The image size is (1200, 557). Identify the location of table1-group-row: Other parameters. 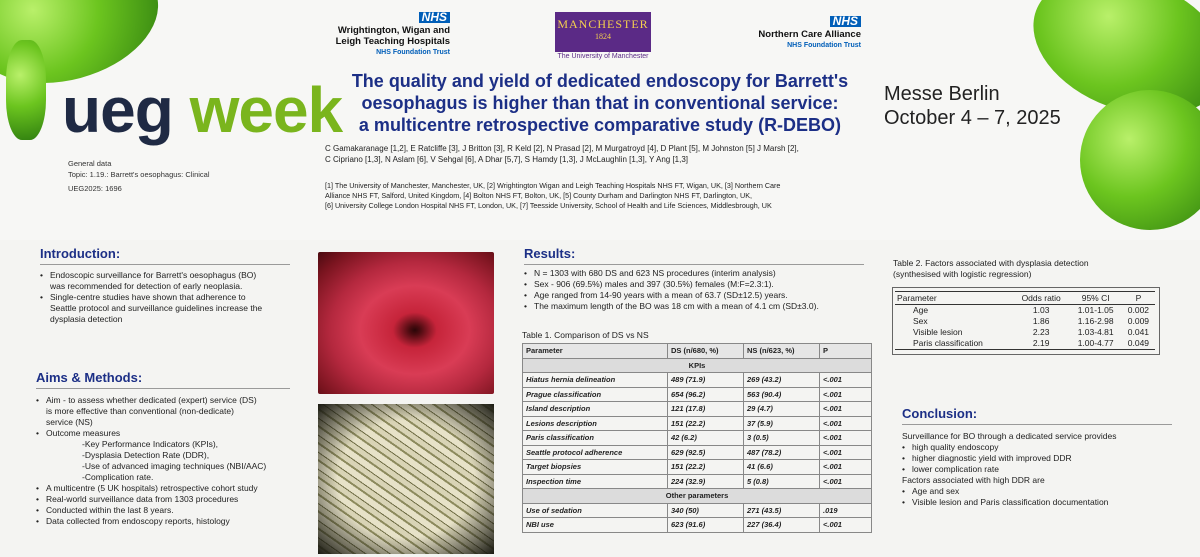
(697, 496).